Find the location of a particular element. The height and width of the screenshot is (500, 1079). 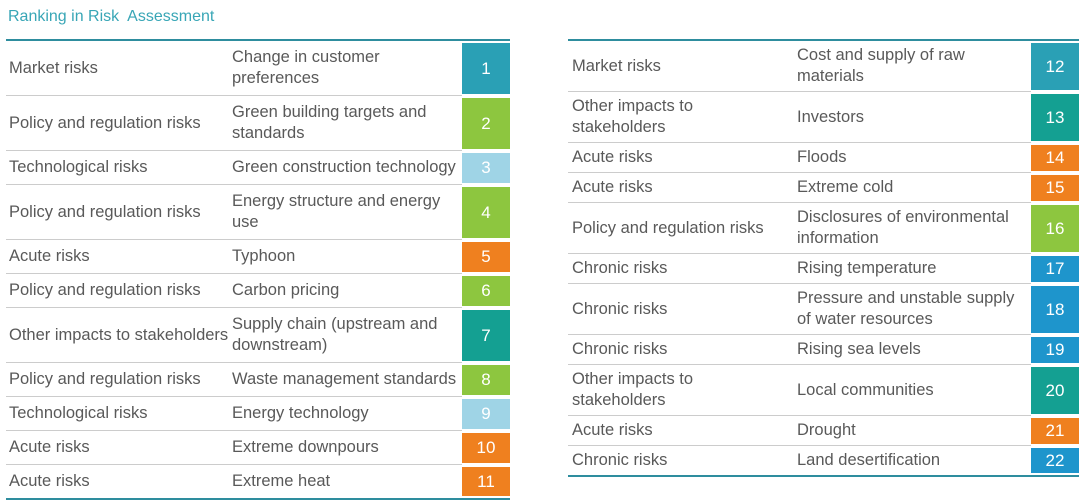

rank-badge: 12 is located at coordinates (1055, 66).